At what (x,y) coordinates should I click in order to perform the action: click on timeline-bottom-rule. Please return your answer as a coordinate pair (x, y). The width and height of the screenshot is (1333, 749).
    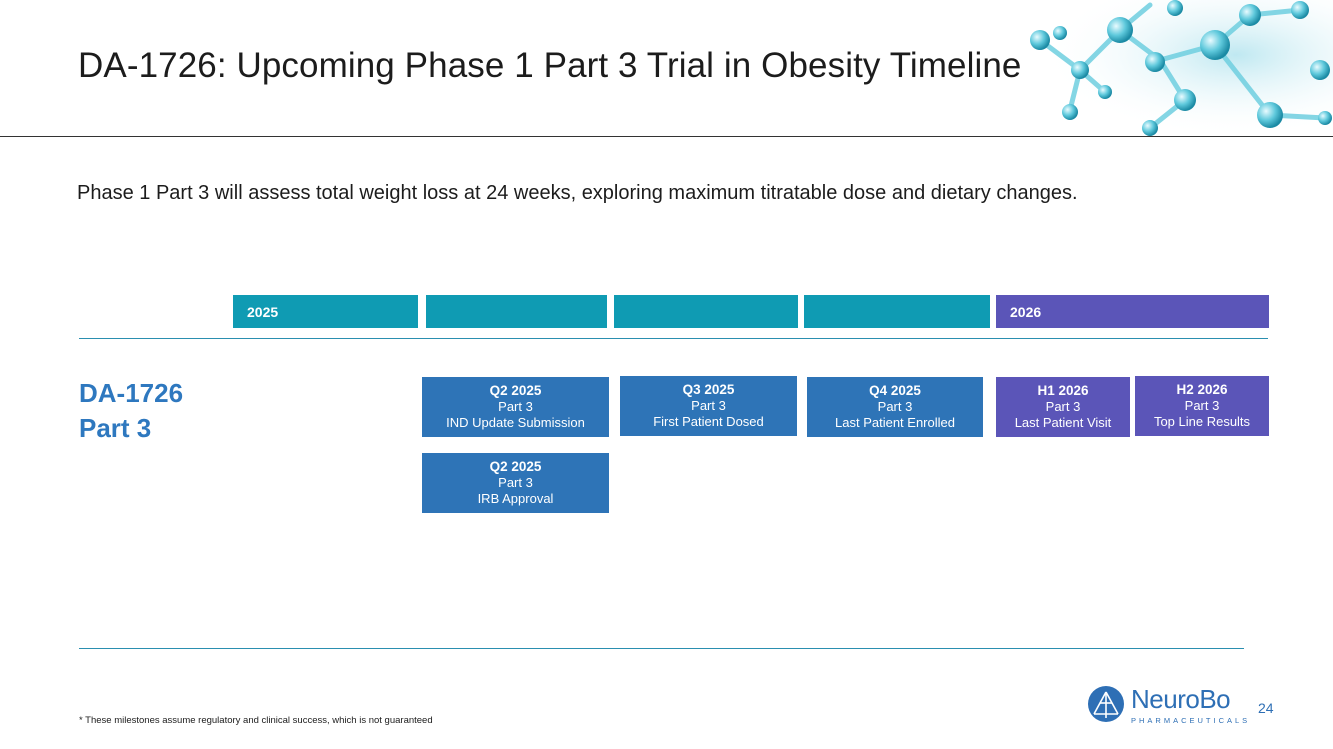
    Looking at the image, I should click on (661, 648).